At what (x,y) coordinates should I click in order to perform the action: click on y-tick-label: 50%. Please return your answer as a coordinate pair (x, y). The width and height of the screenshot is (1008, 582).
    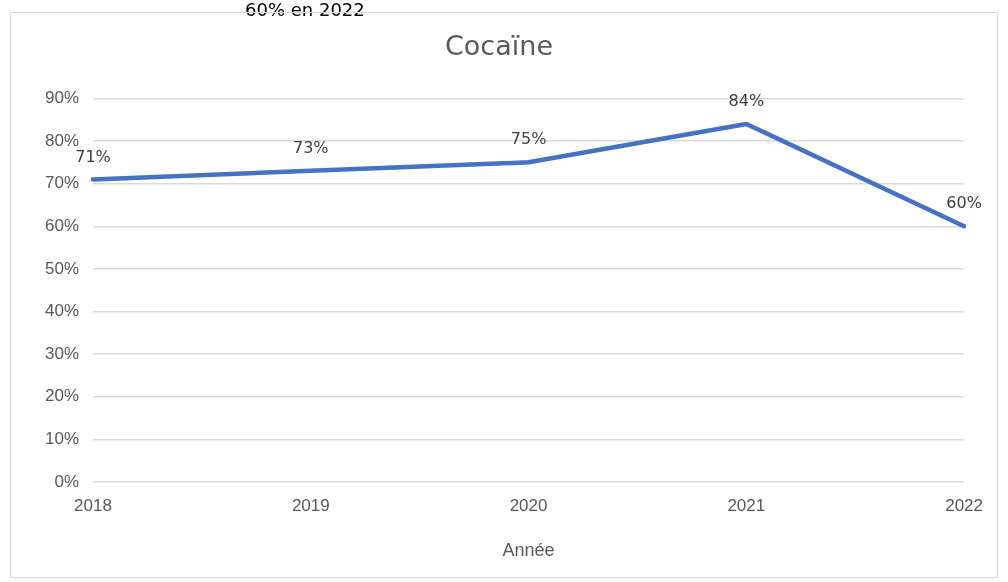
    Looking at the image, I should click on (62, 268).